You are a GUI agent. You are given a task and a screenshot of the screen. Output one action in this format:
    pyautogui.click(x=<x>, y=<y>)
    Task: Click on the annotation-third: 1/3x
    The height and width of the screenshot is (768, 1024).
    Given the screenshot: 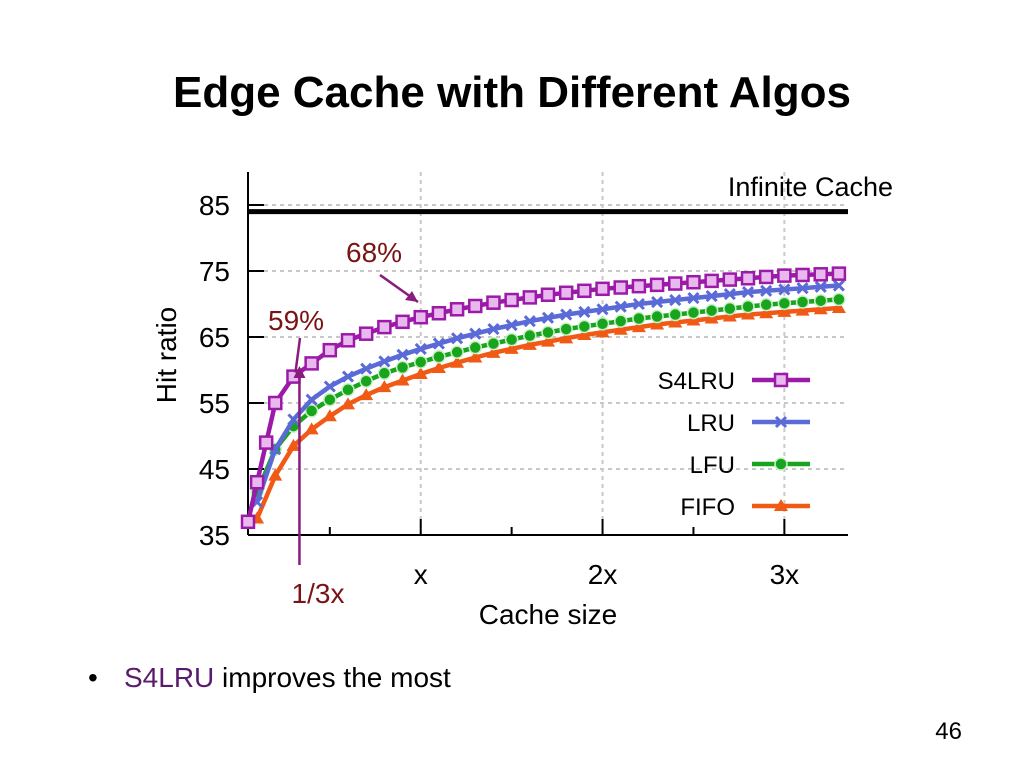 What is the action you would take?
    pyautogui.click(x=318, y=593)
    